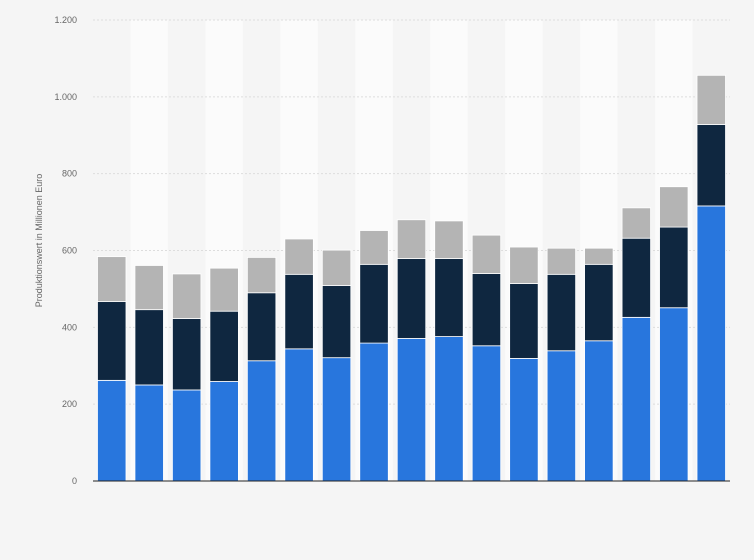 The height and width of the screenshot is (560, 754). I want to click on y-axis-title: Produktionswert in Millionen Euro, so click(39, 241).